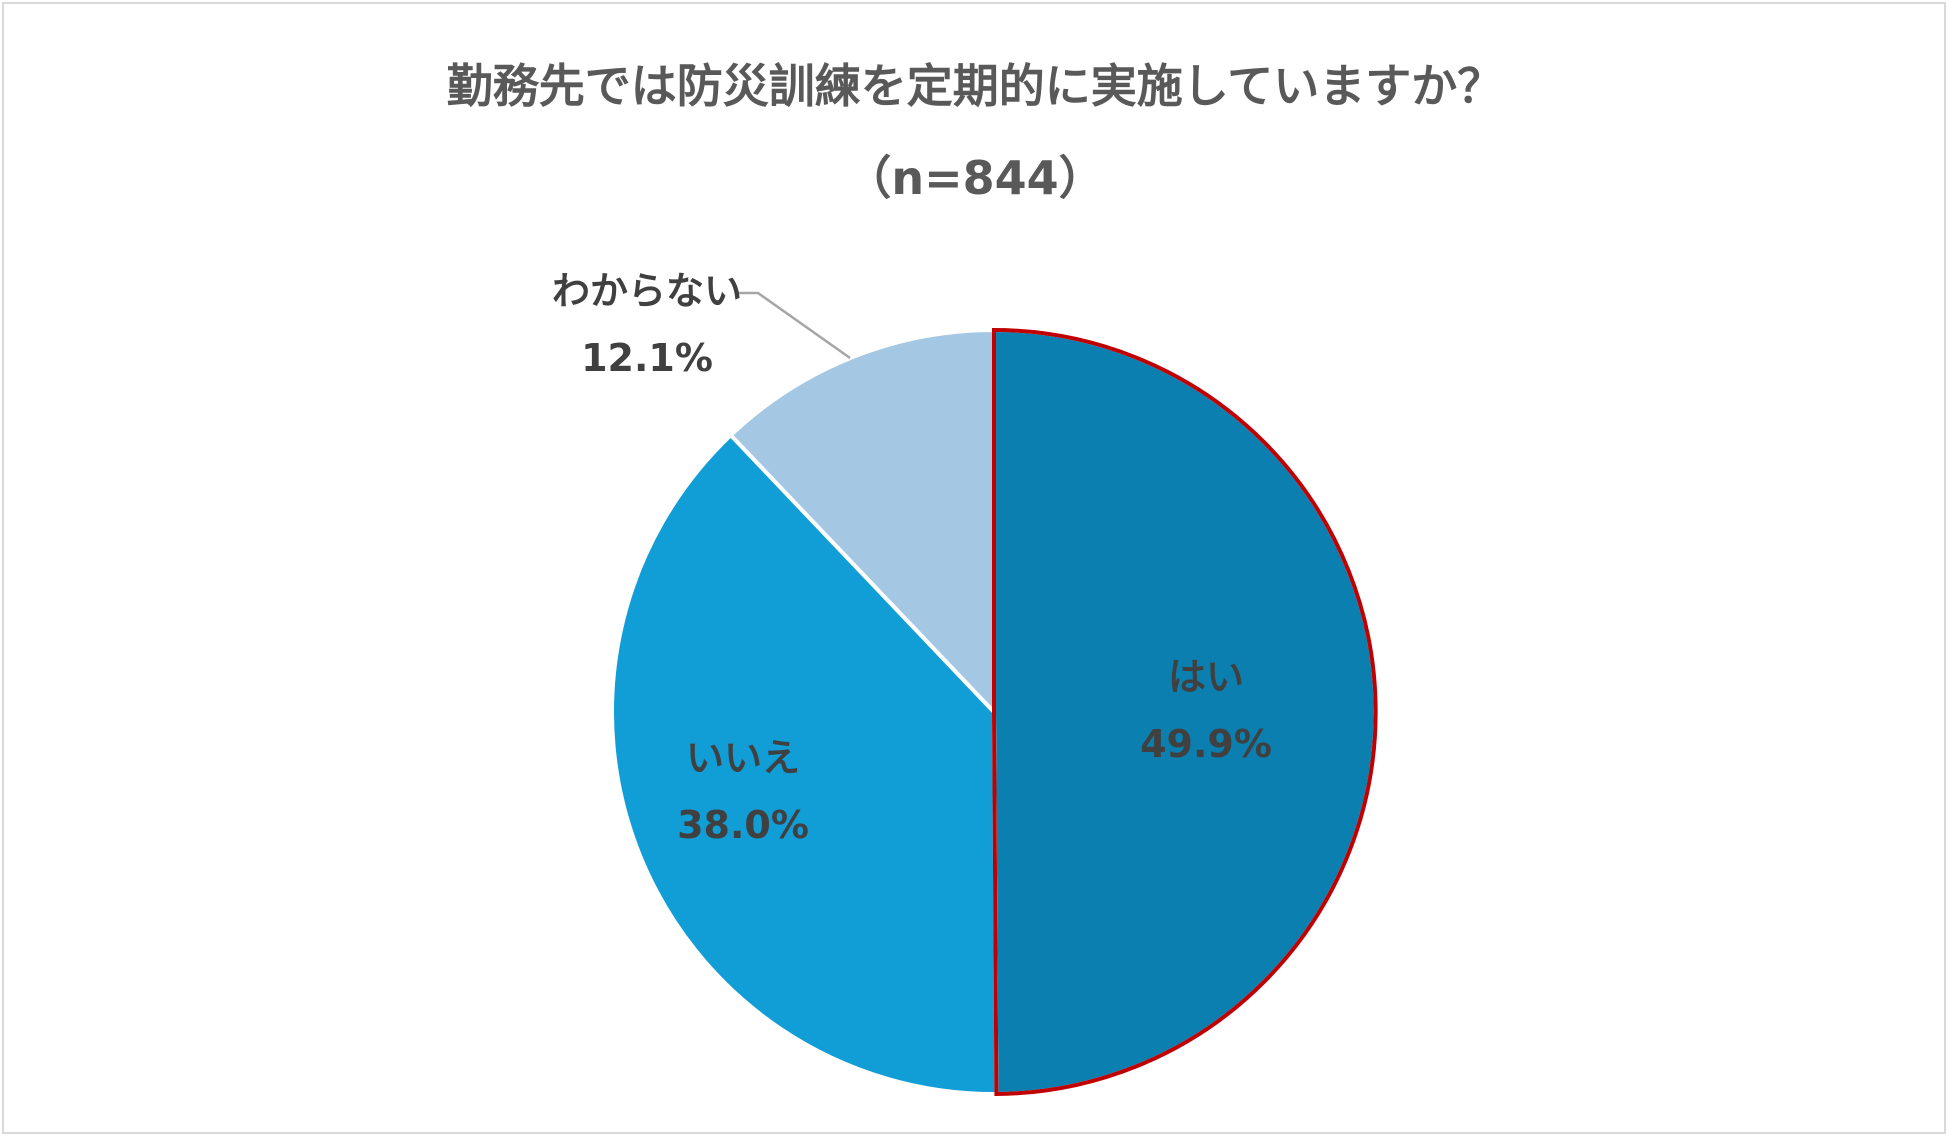 This screenshot has height=1138, width=1950. What do you see at coordinates (804, 764) in the screenshot?
I see `pie-slice-no` at bounding box center [804, 764].